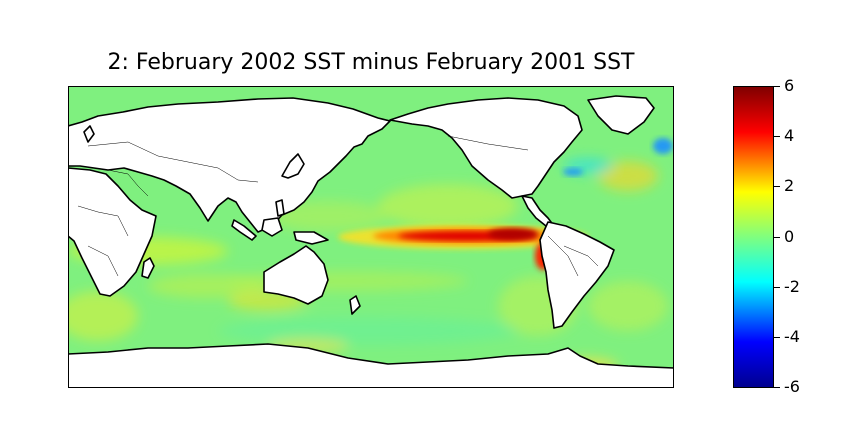 The height and width of the screenshot is (432, 864). I want to click on colorbar-tick-label: -6, so click(792, 386).